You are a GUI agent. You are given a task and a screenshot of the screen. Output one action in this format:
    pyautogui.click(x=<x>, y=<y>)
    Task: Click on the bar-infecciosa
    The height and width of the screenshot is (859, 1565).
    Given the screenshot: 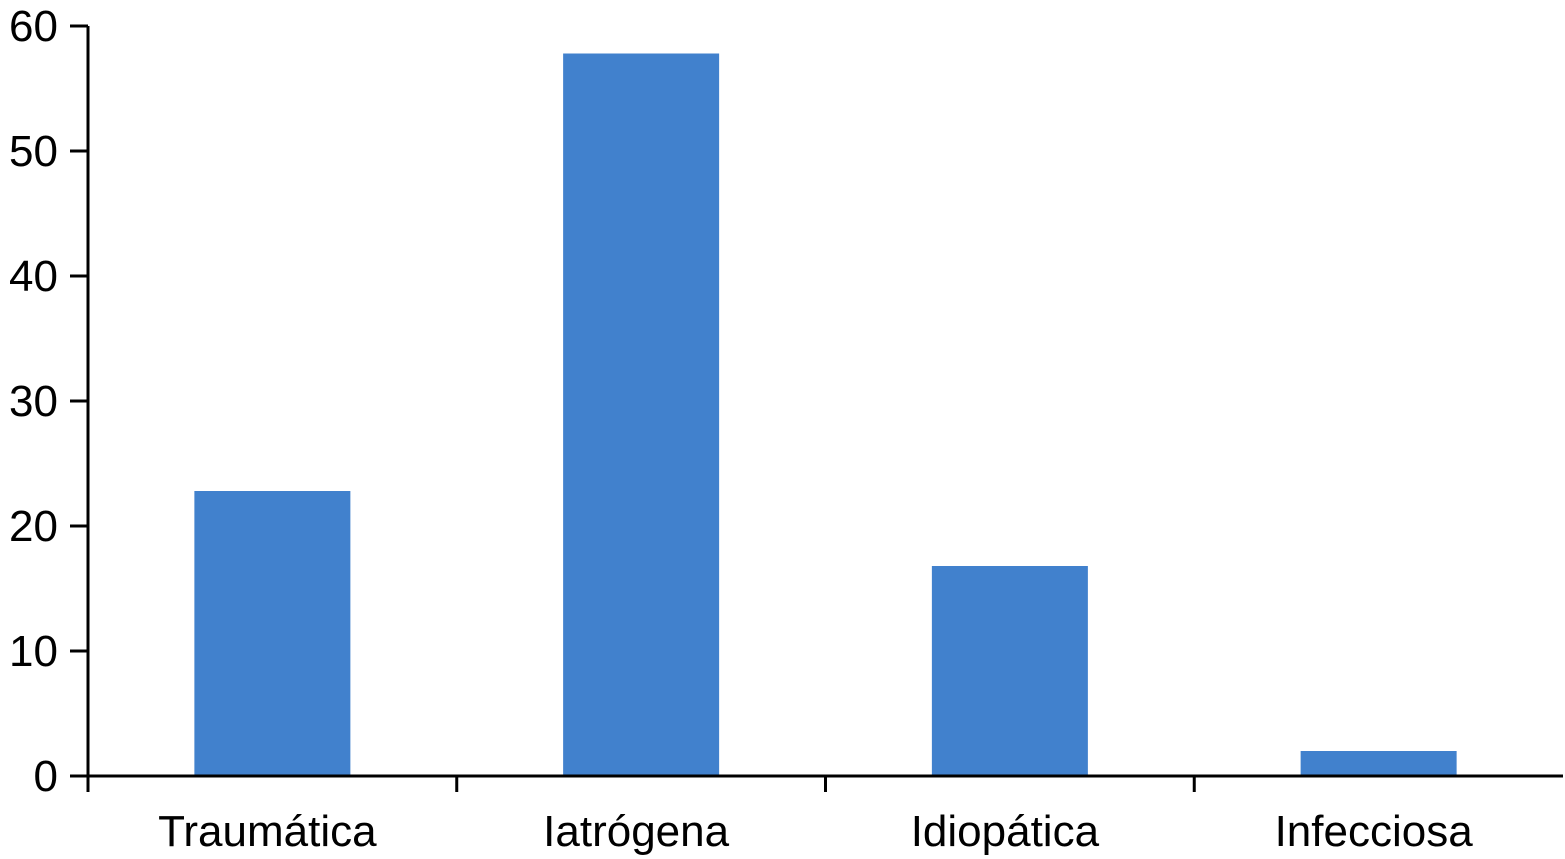 What is the action you would take?
    pyautogui.click(x=1378, y=763)
    